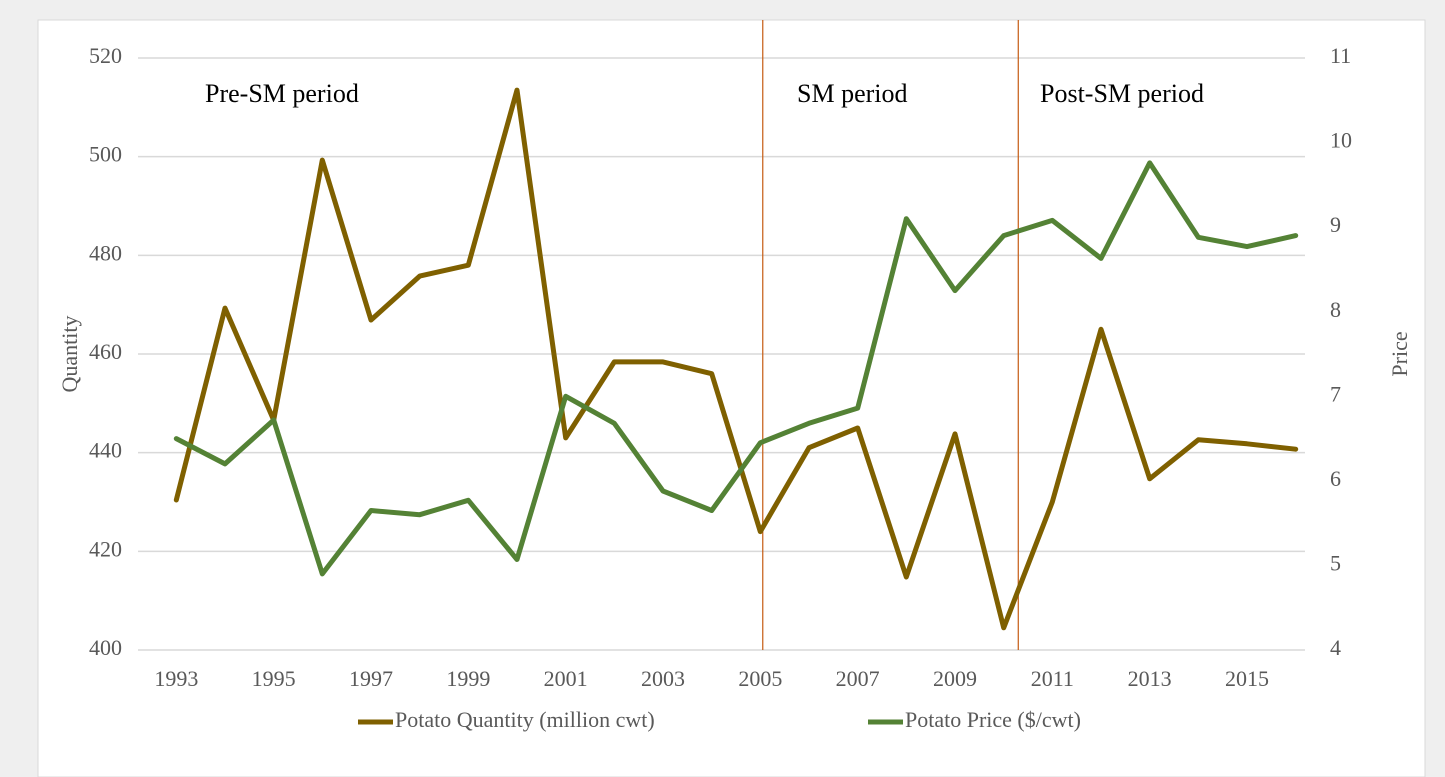  What do you see at coordinates (69, 354) in the screenshot?
I see `y-axis-title: Quantity` at bounding box center [69, 354].